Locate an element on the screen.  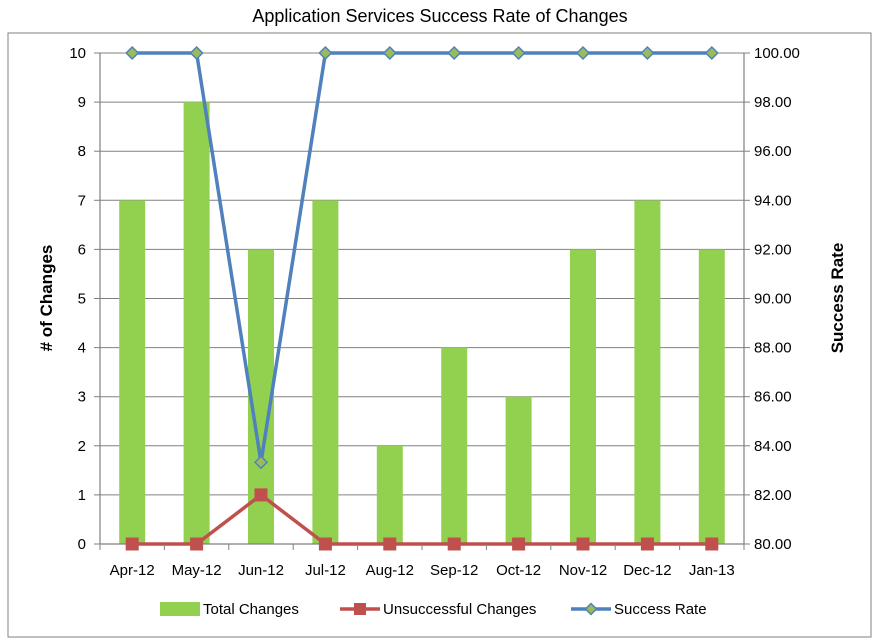
x-tick-label: May-12 is located at coordinates (197, 570).